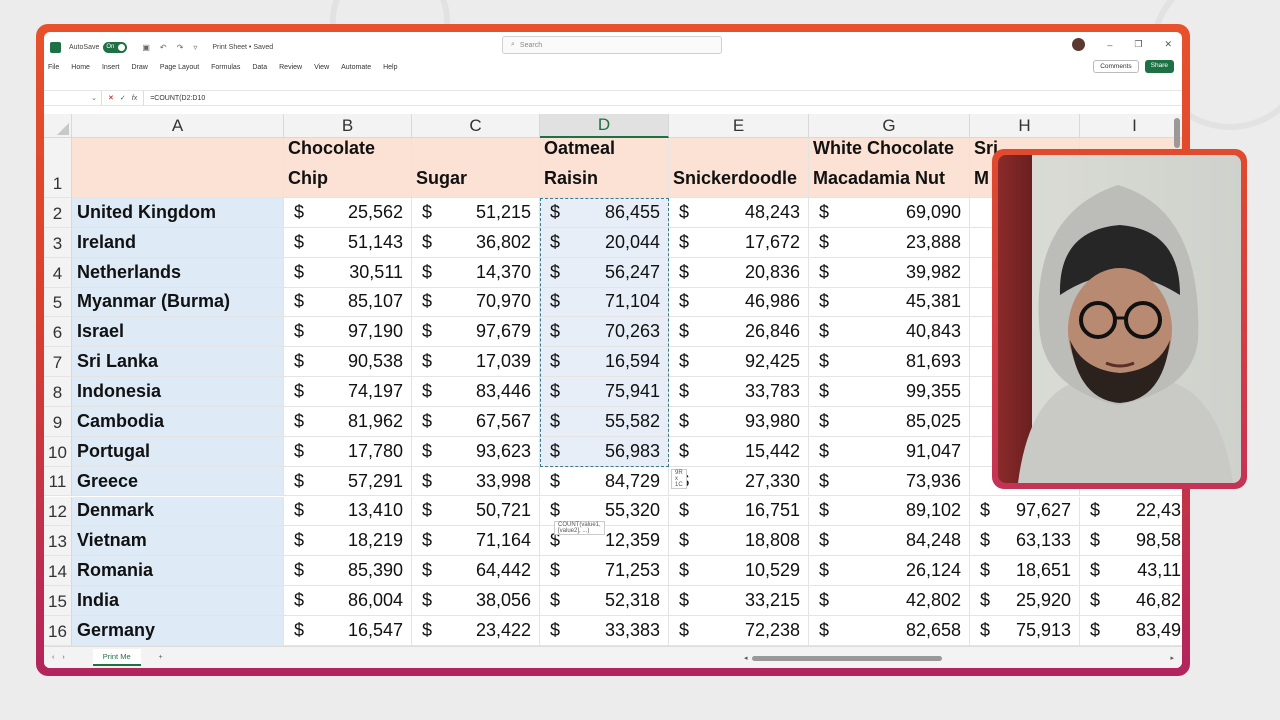 This screenshot has height=720, width=1280. What do you see at coordinates (178, 451) in the screenshot?
I see `country-cell: Portugal` at bounding box center [178, 451].